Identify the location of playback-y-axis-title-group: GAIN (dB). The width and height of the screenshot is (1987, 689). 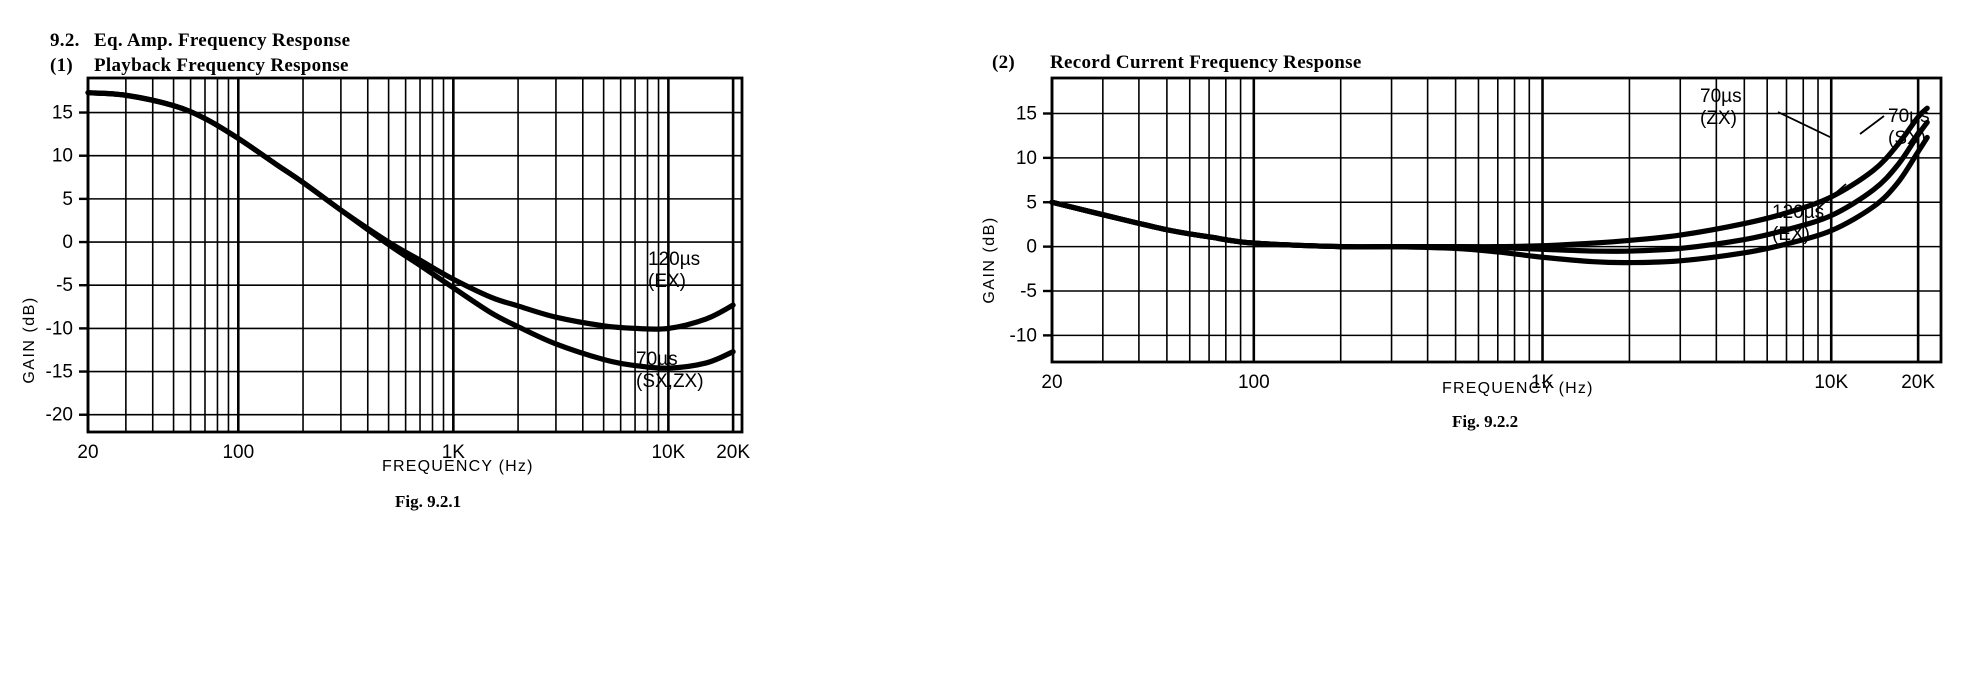
(29, 339).